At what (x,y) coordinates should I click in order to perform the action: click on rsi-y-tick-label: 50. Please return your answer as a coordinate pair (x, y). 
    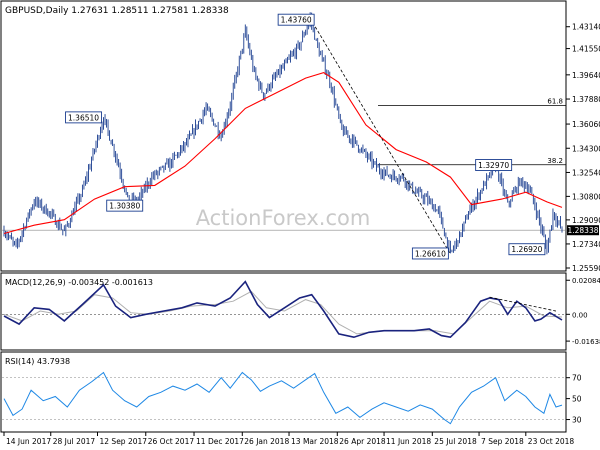
    Looking at the image, I should click on (577, 399).